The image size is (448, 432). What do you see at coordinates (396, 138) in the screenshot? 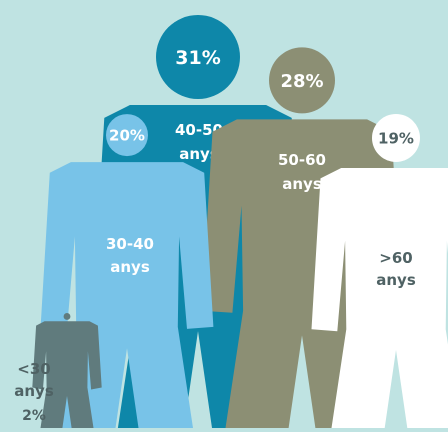
I see `value-label-4: 19%` at bounding box center [396, 138].